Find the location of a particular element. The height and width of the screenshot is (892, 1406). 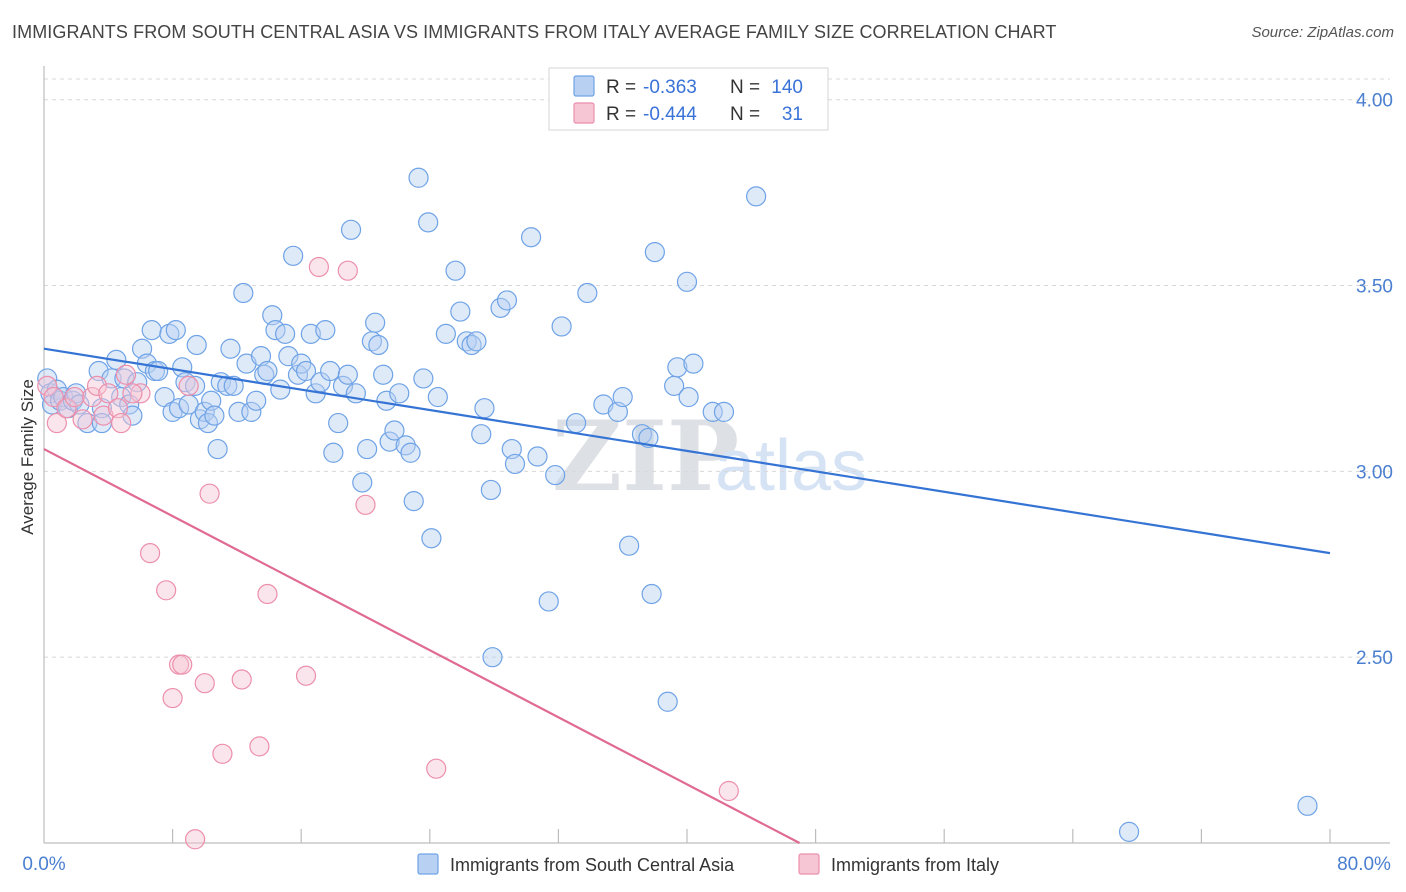

legend-n-label-pink: N = is located at coordinates (745, 114).